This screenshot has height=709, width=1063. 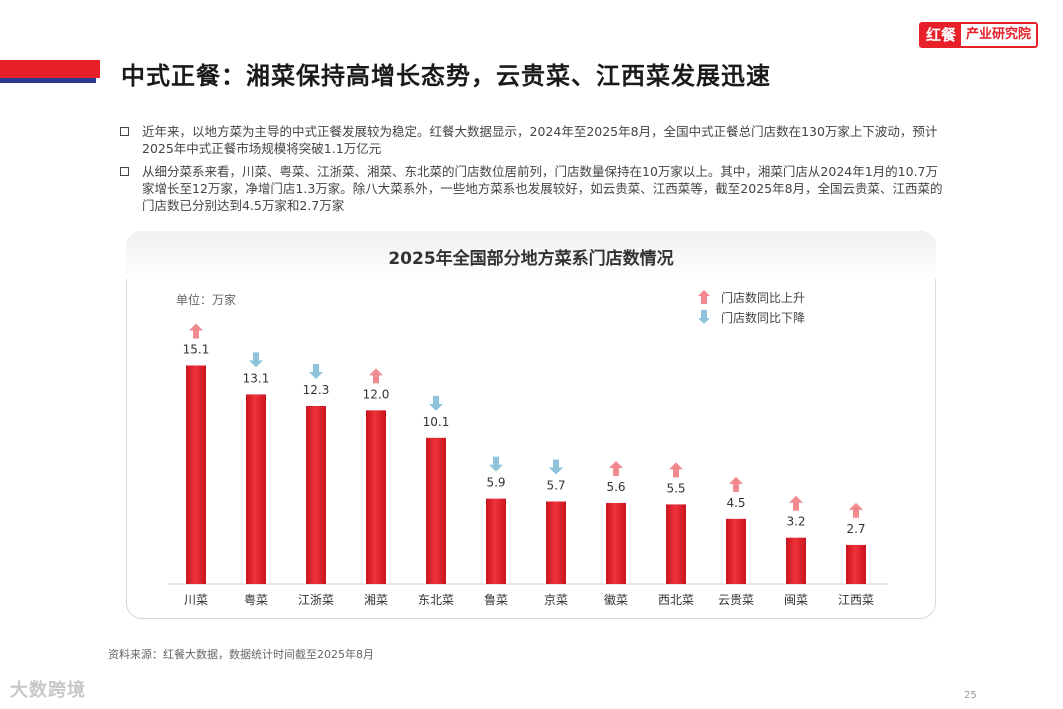 What do you see at coordinates (856, 564) in the screenshot?
I see `bar-江西菜` at bounding box center [856, 564].